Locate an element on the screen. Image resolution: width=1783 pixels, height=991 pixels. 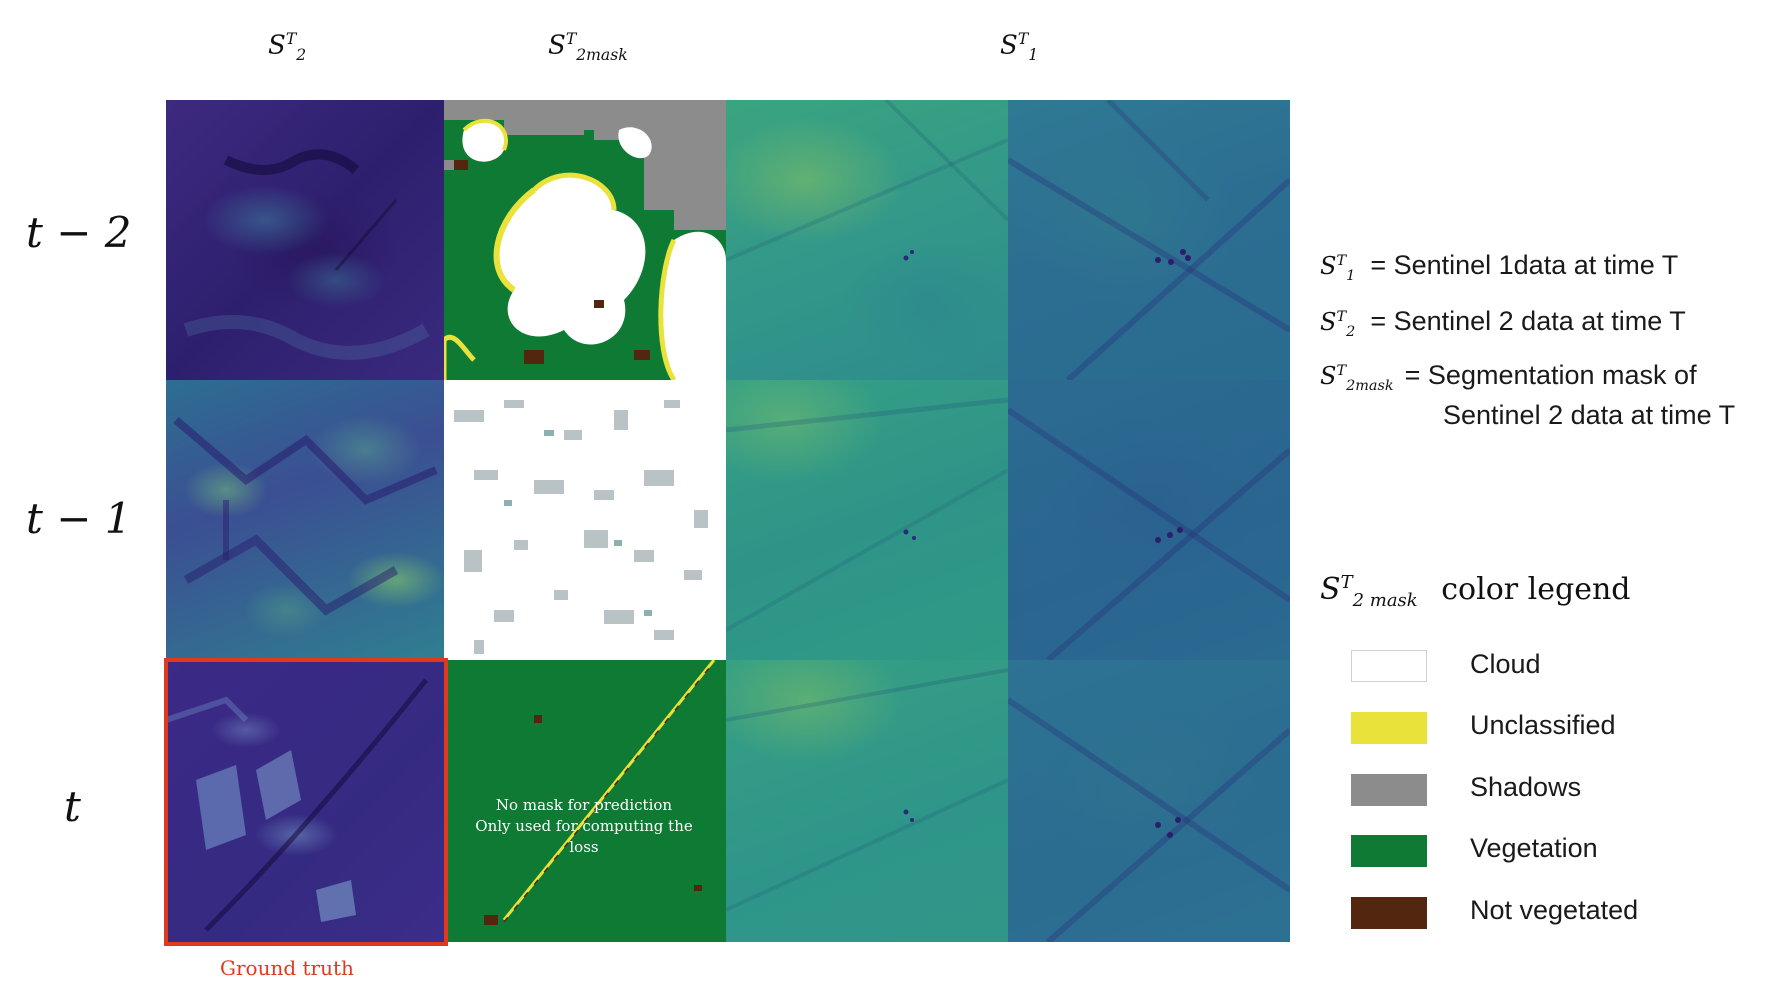
ground-truth-frame is located at coordinates (306, 802).